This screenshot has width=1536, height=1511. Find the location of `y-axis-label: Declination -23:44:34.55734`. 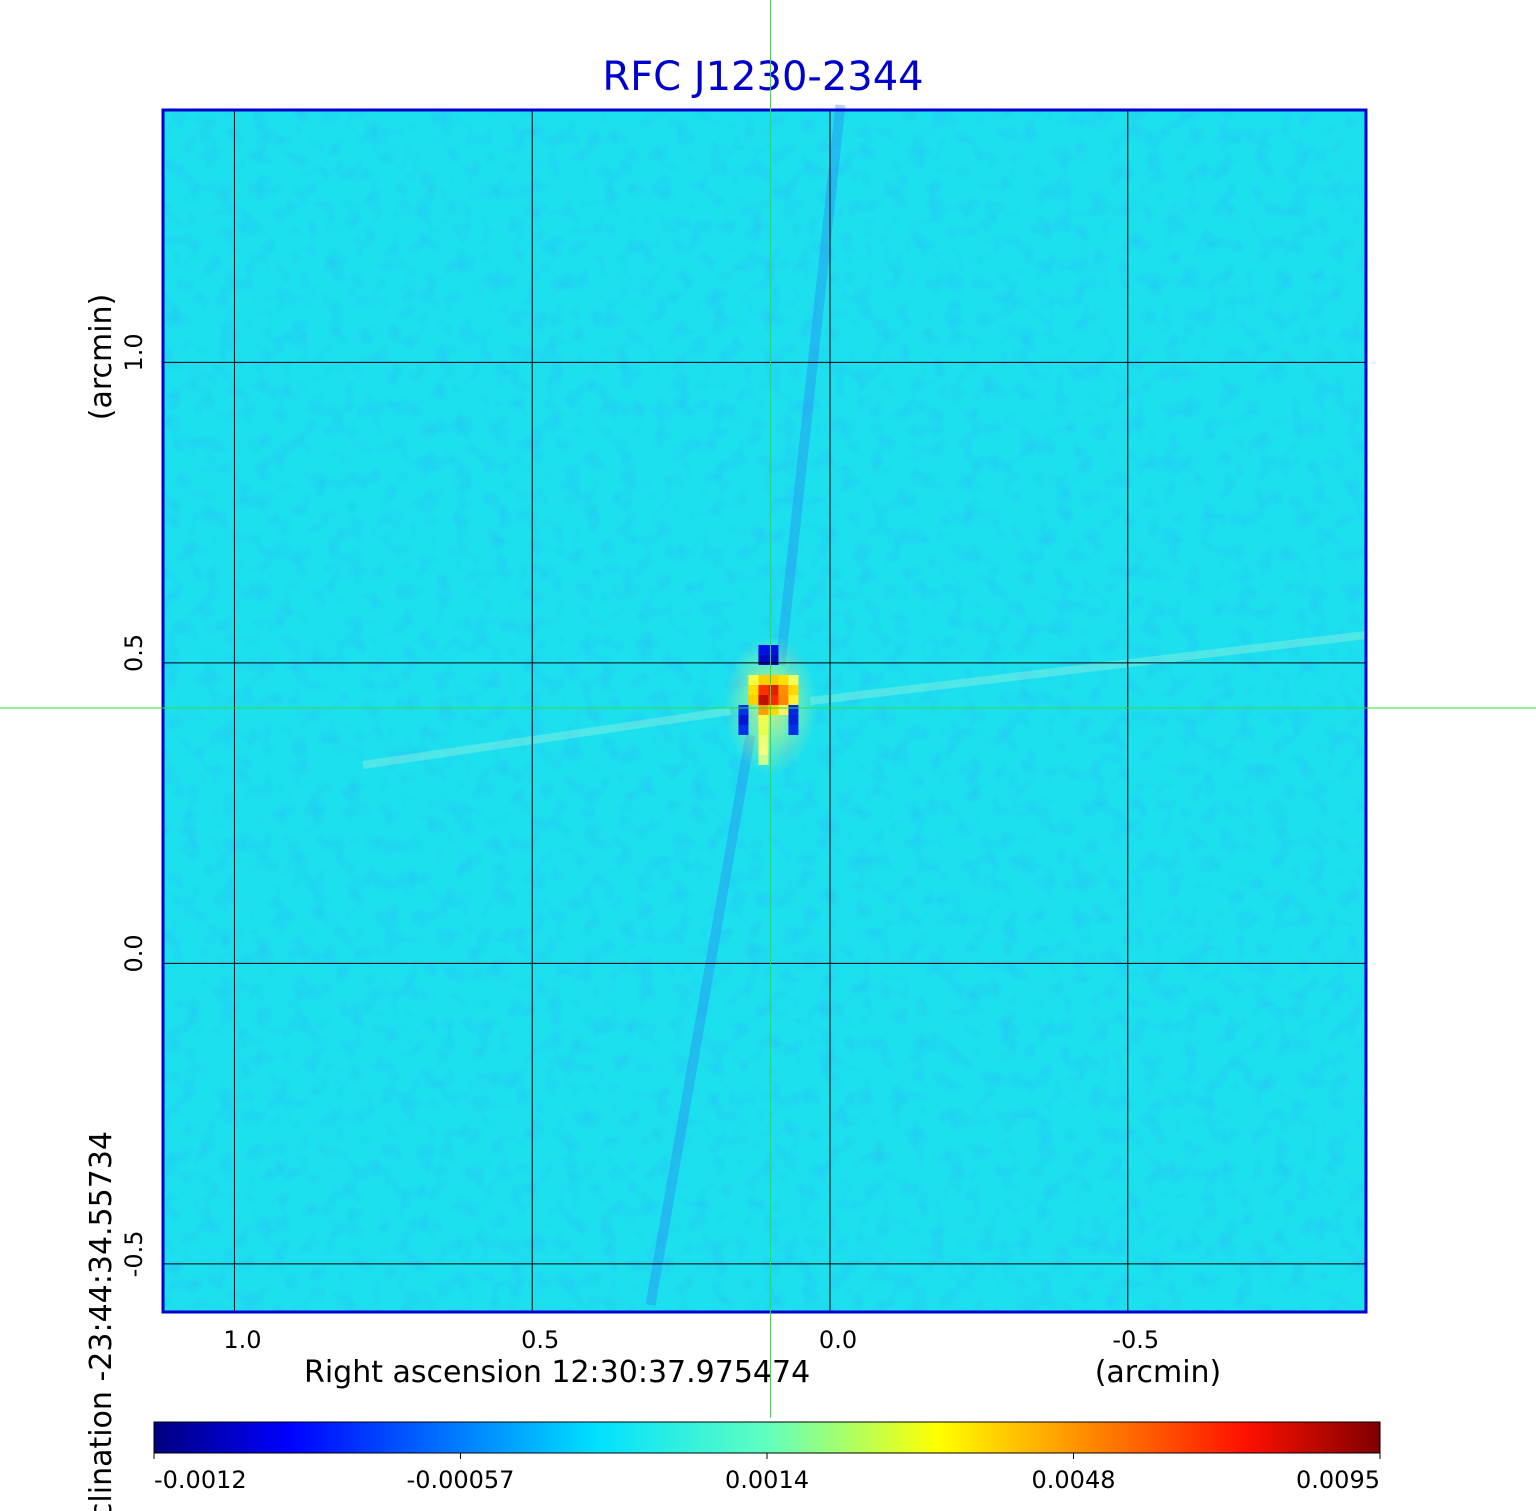

y-axis-label: Declination -23:44:34.55734 is located at coordinates (101, 1321).